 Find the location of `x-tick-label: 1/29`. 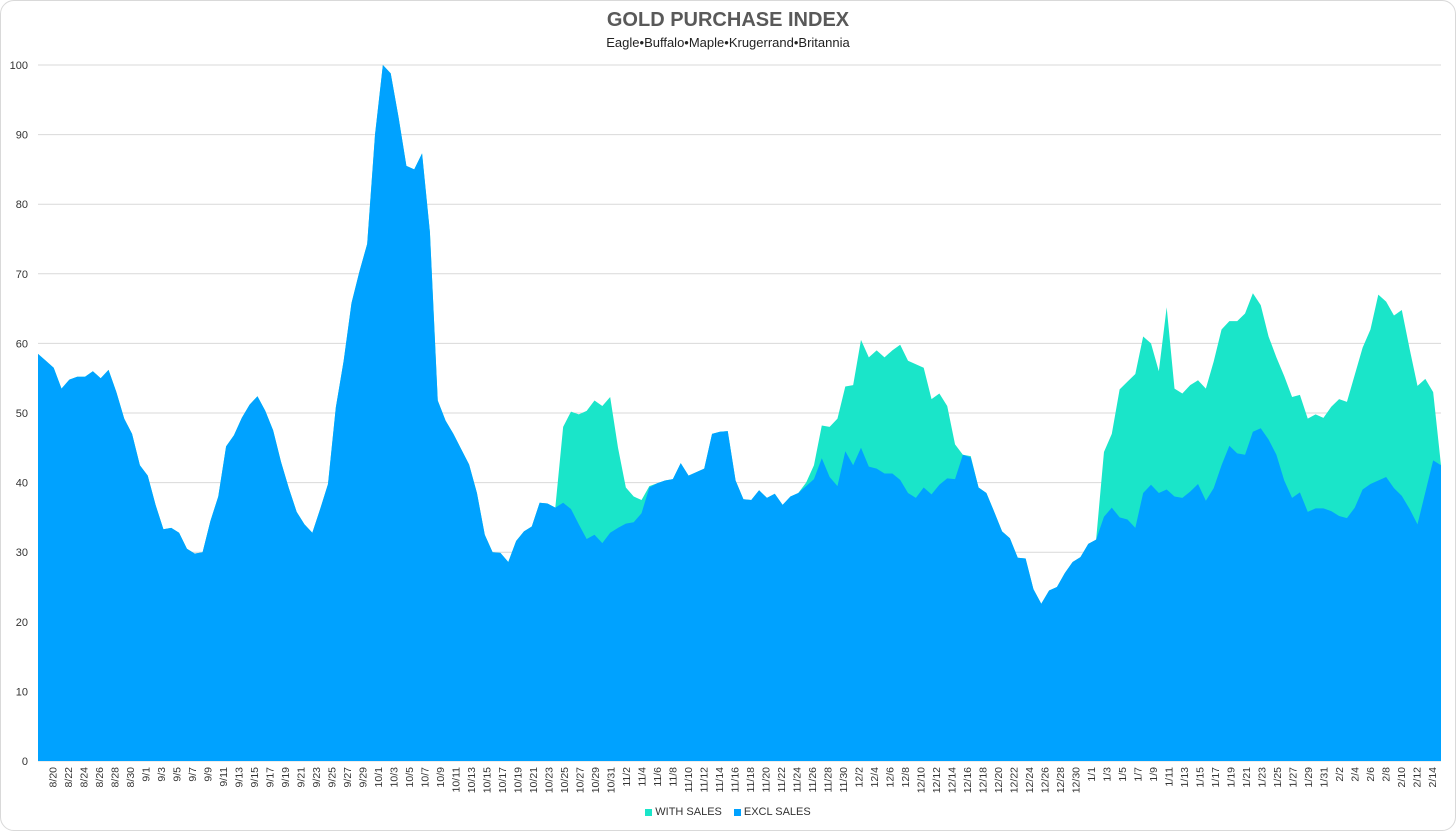

x-tick-label: 1/29 is located at coordinates (1309, 777).